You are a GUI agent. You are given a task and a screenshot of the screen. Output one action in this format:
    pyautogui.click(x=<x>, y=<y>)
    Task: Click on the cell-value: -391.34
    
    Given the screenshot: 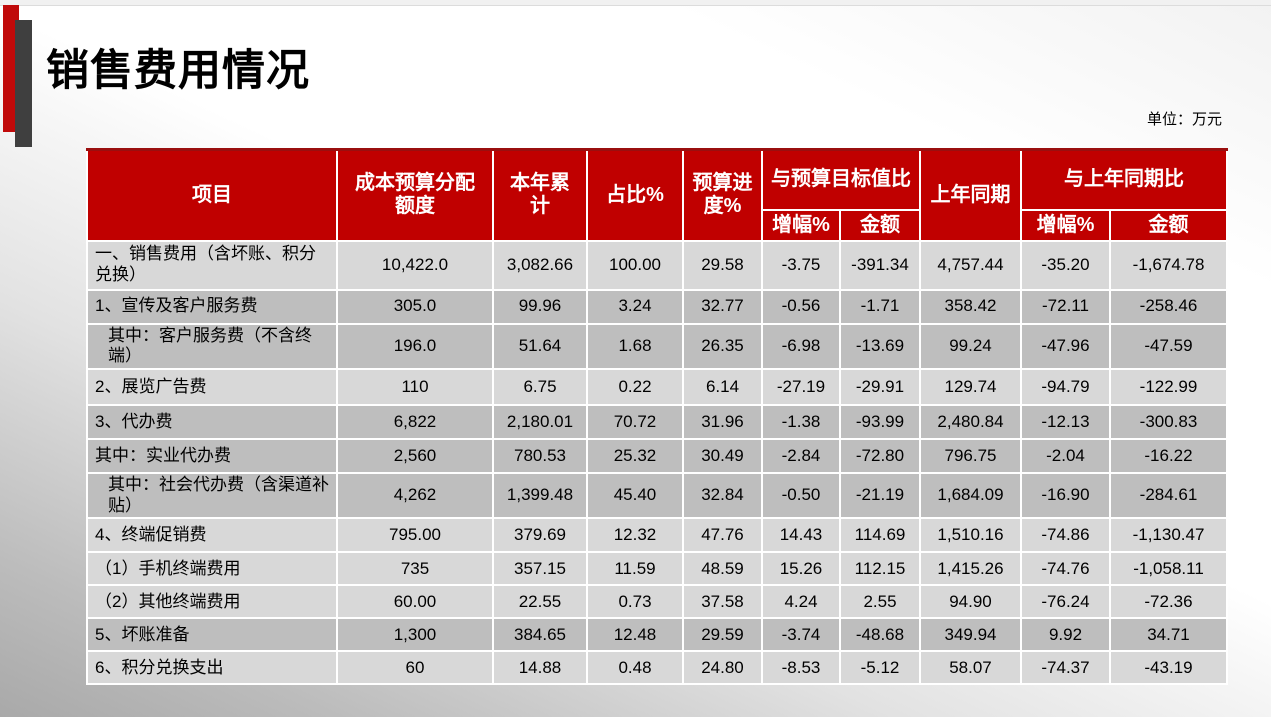 What is the action you would take?
    pyautogui.click(x=880, y=265)
    